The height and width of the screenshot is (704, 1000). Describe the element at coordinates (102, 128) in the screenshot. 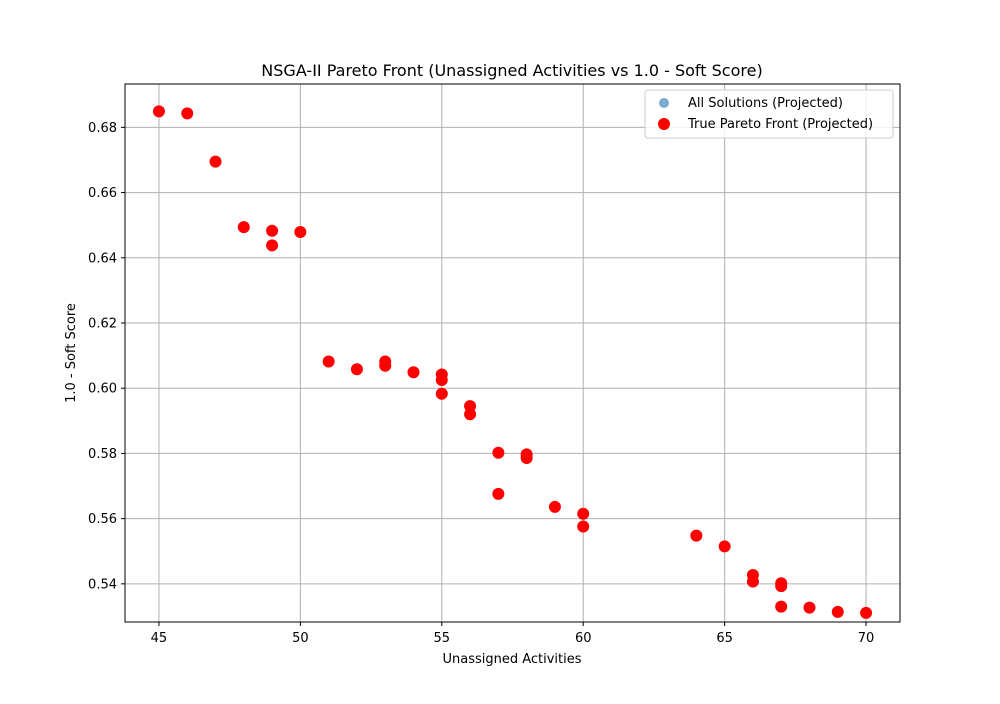

I see `y-tick-label: 0.68` at that location.